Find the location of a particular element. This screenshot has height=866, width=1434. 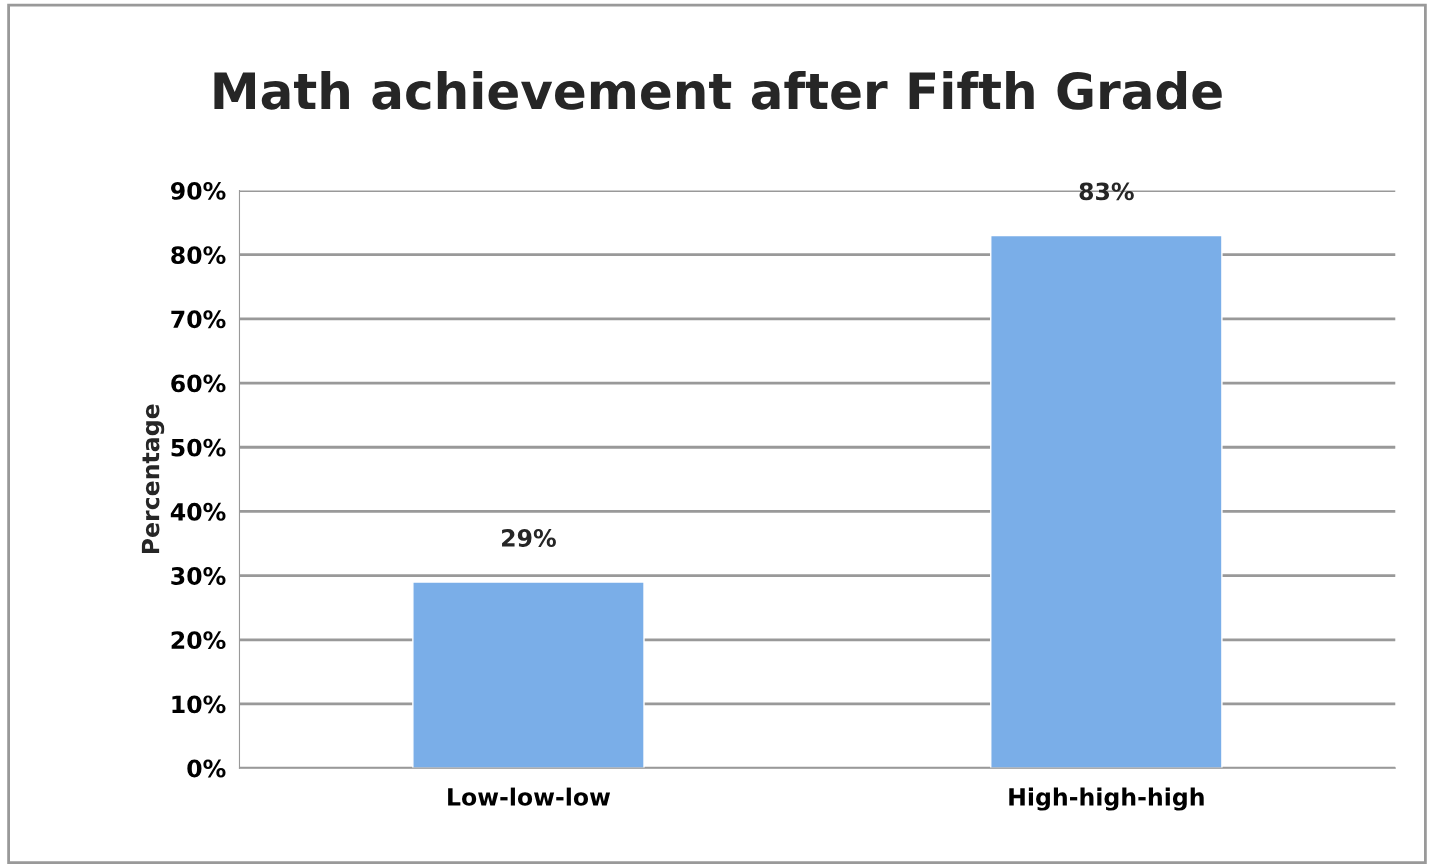

x-tick-label: High-high-high is located at coordinates (1106, 799).